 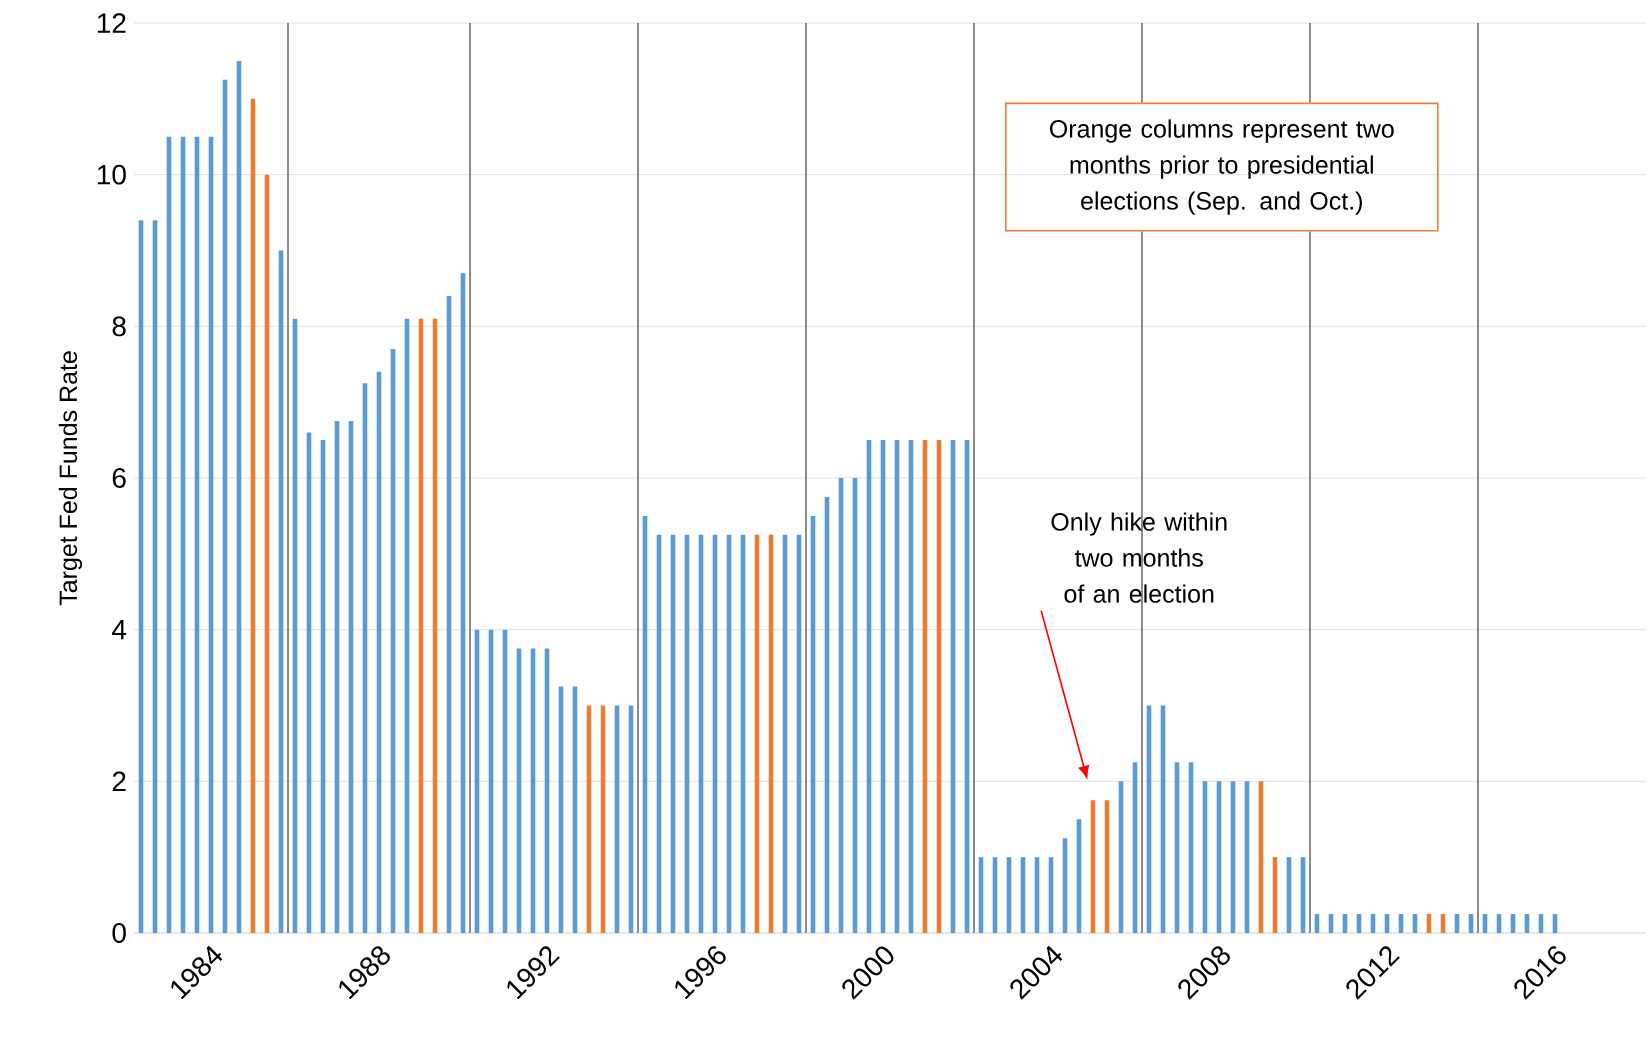 I want to click on y-tick-label: 4, so click(x=119, y=630).